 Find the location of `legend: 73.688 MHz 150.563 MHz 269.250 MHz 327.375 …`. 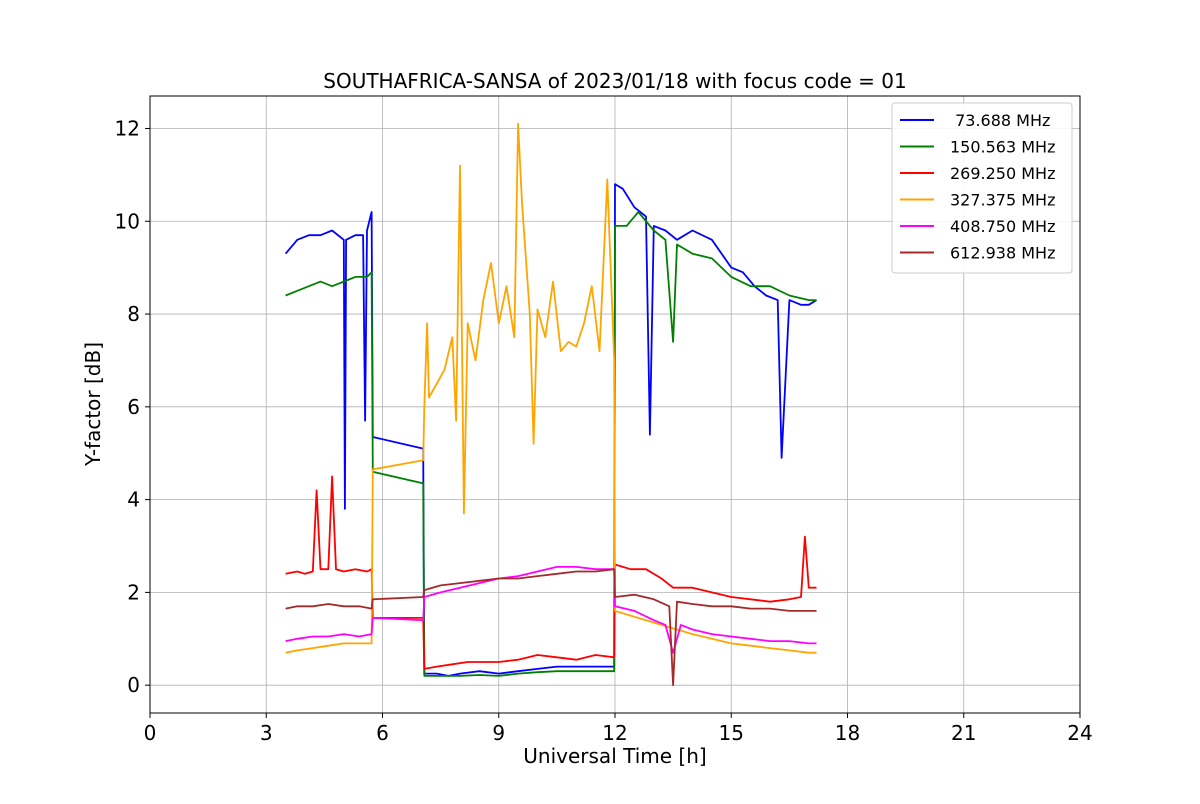

legend: 73.688 MHz 150.563 MHz 269.250 MHz 327.375 … is located at coordinates (982, 188).